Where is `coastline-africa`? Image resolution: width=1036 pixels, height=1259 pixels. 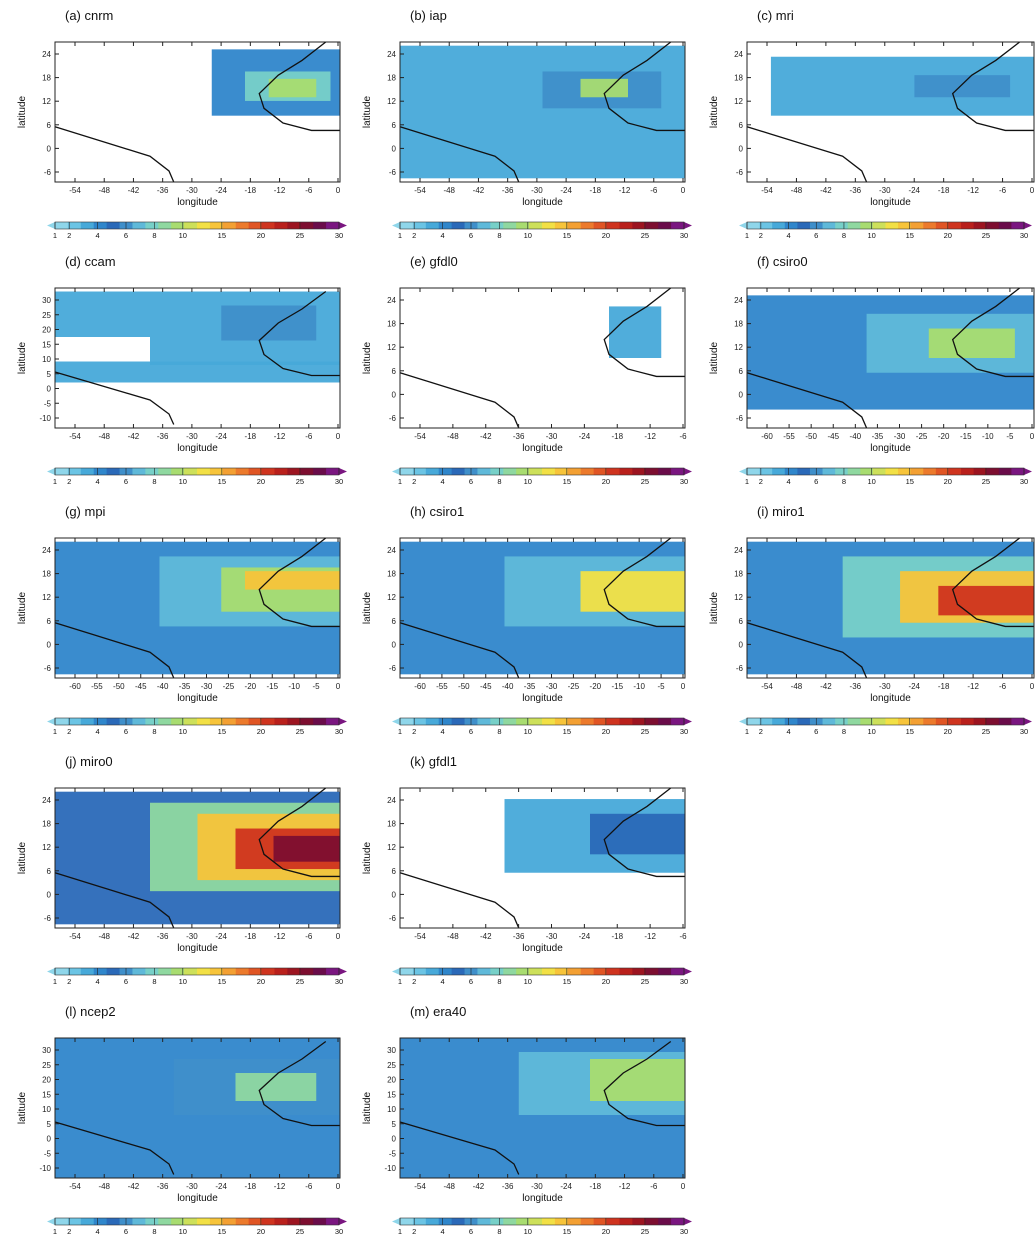
coastline-africa is located at coordinates (992, 86).